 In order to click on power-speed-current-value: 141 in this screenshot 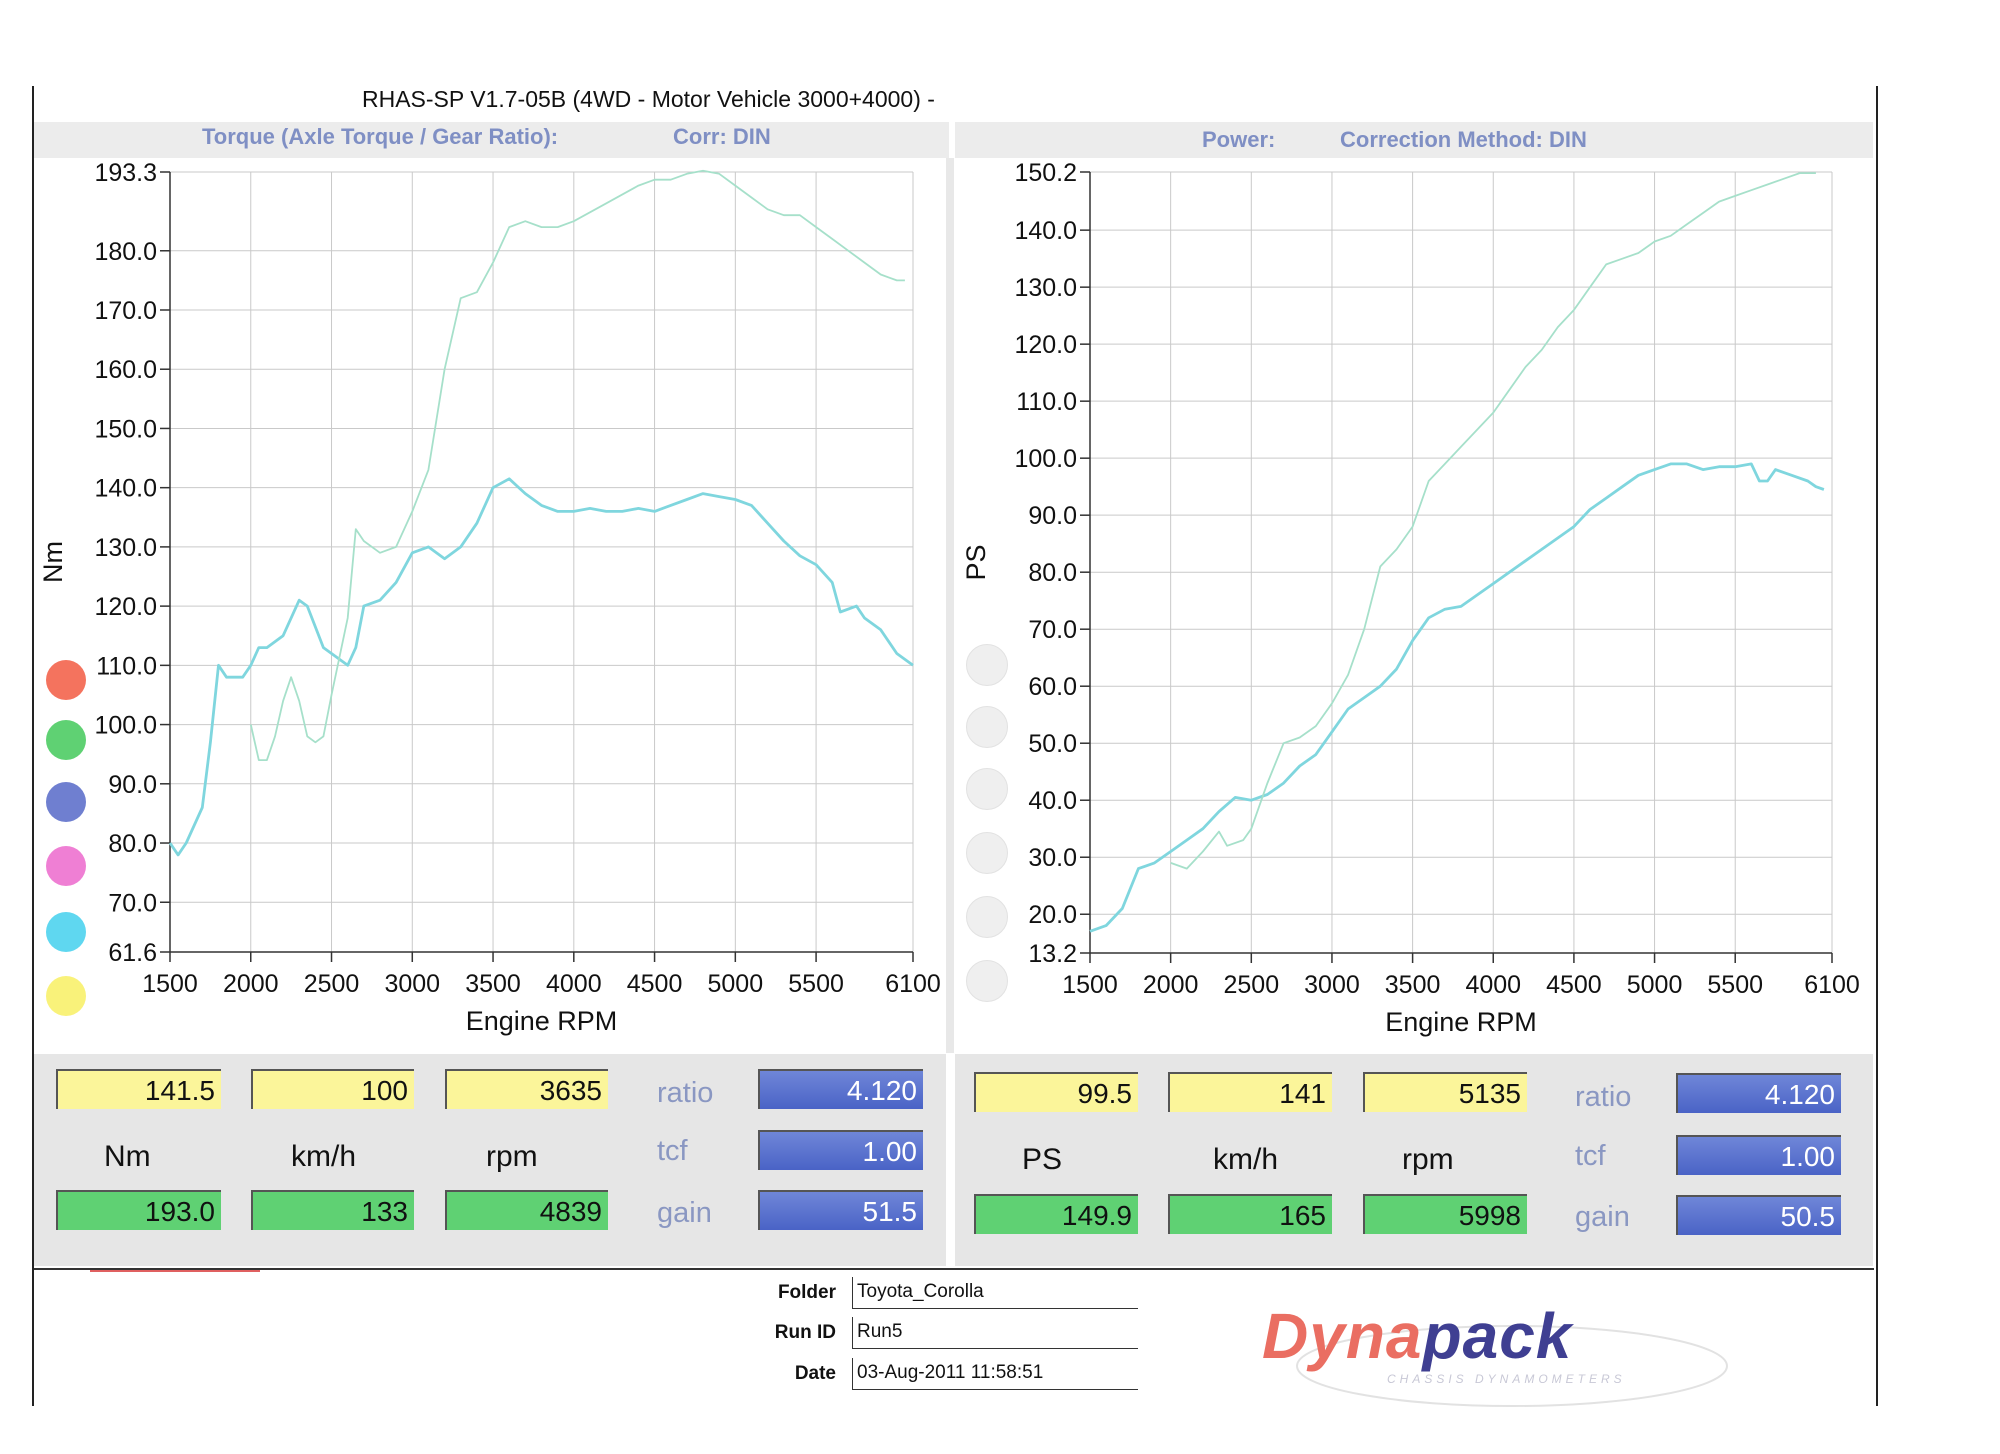, I will do `click(1250, 1092)`.